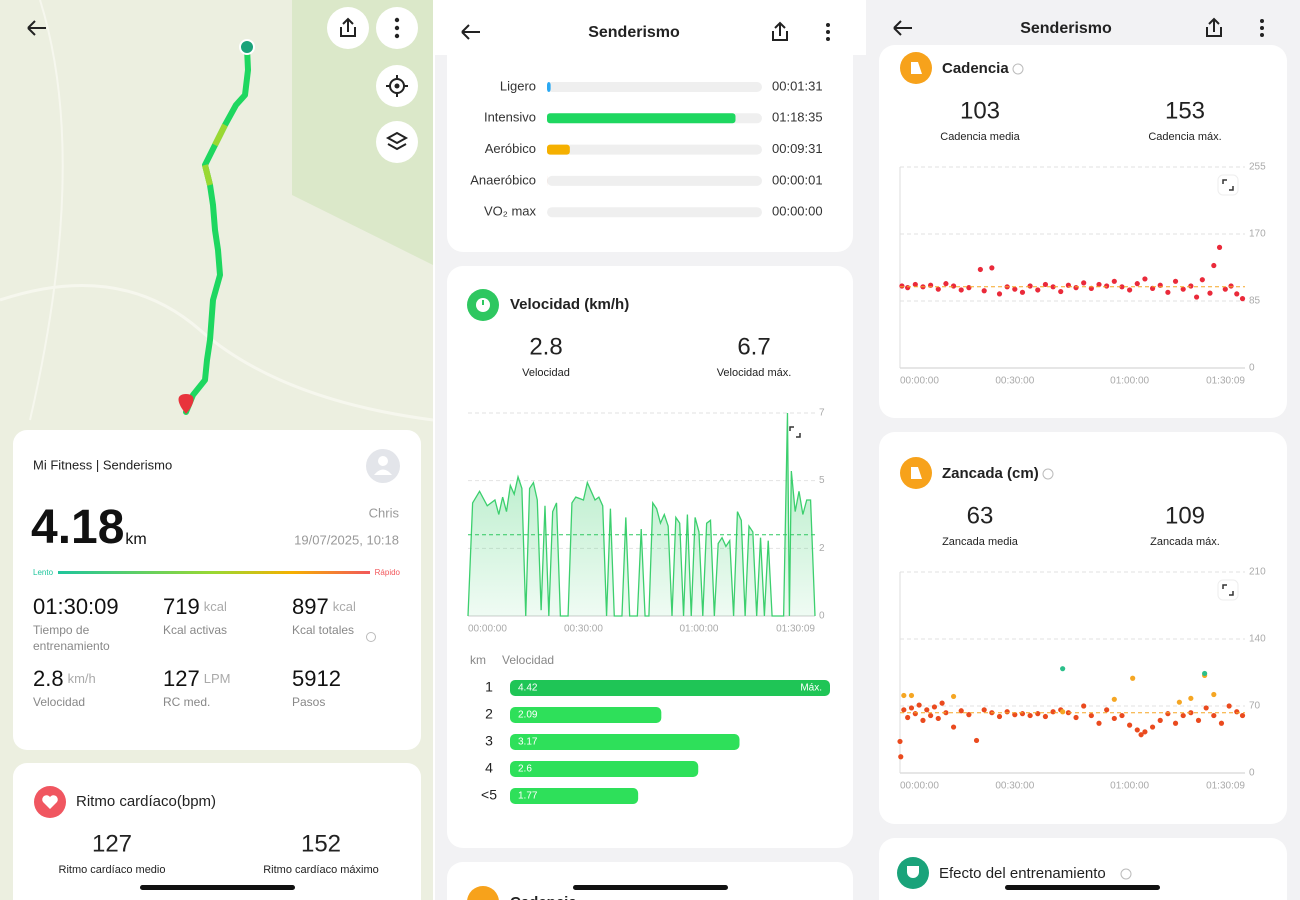 This screenshot has width=1300, height=900. I want to click on x-tick-label: 01:00:00, so click(1129, 381).